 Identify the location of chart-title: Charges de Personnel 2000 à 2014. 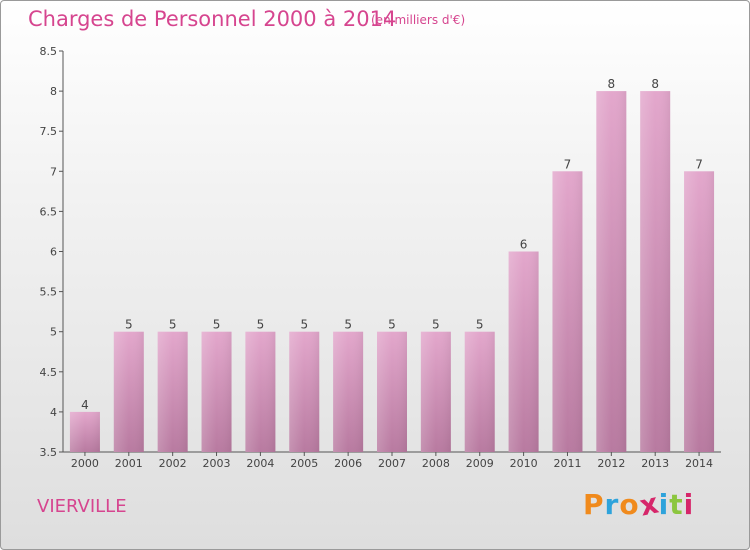
(212, 19).